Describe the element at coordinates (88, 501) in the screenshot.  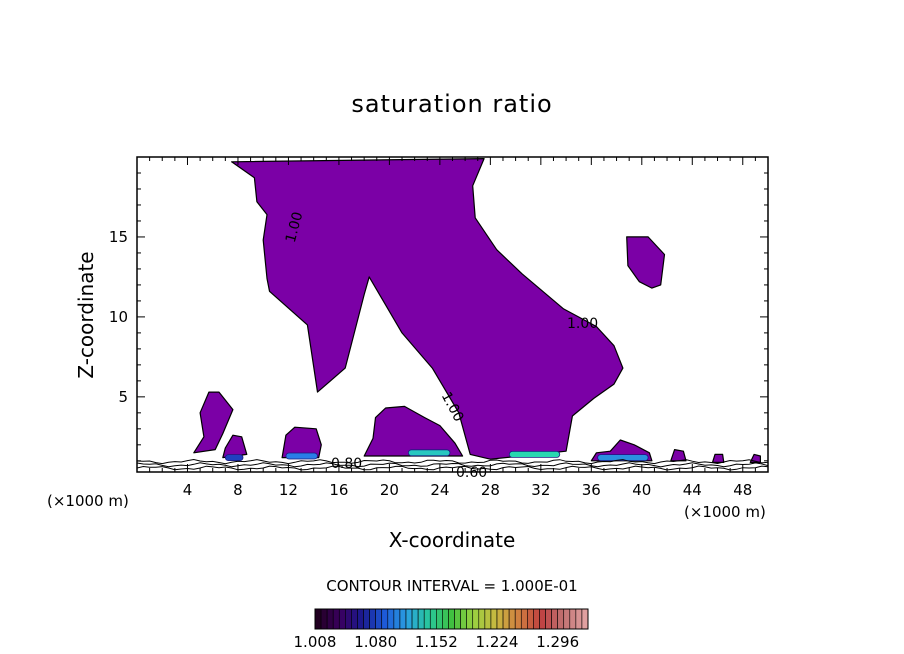
I see `x-unit-left: (×1000 m)` at that location.